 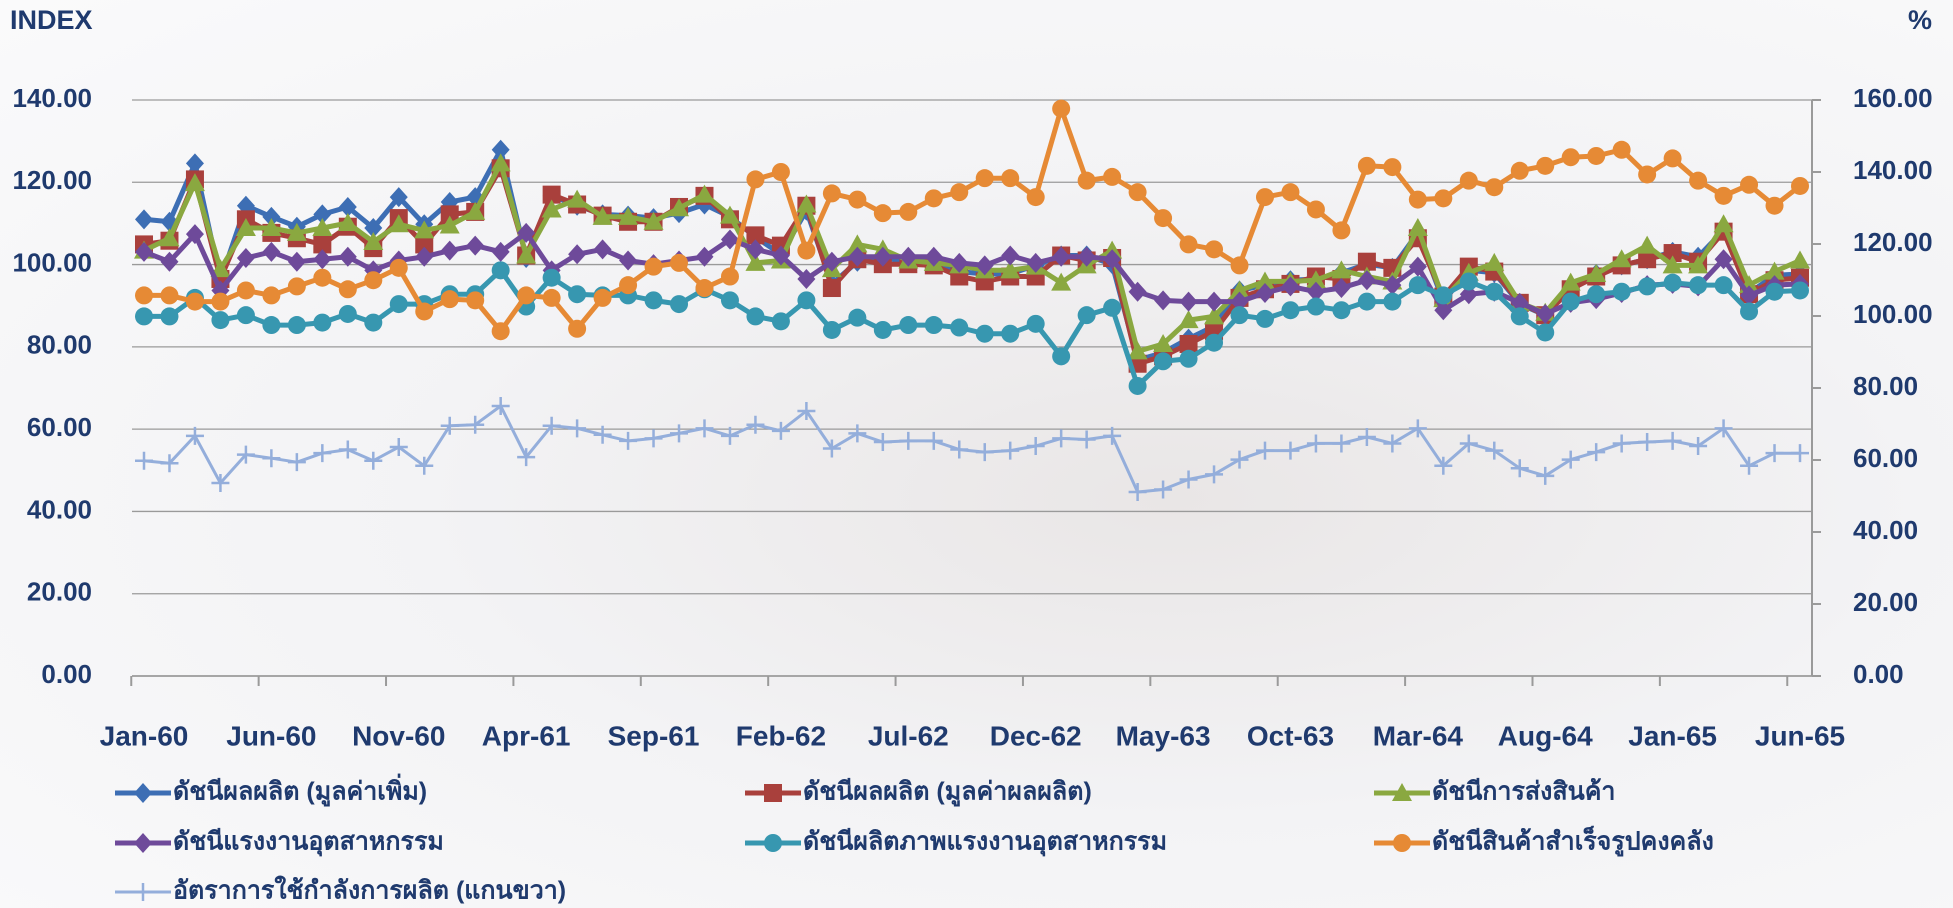 I want to click on y-tick-label: 140.00, so click(x=52, y=98).